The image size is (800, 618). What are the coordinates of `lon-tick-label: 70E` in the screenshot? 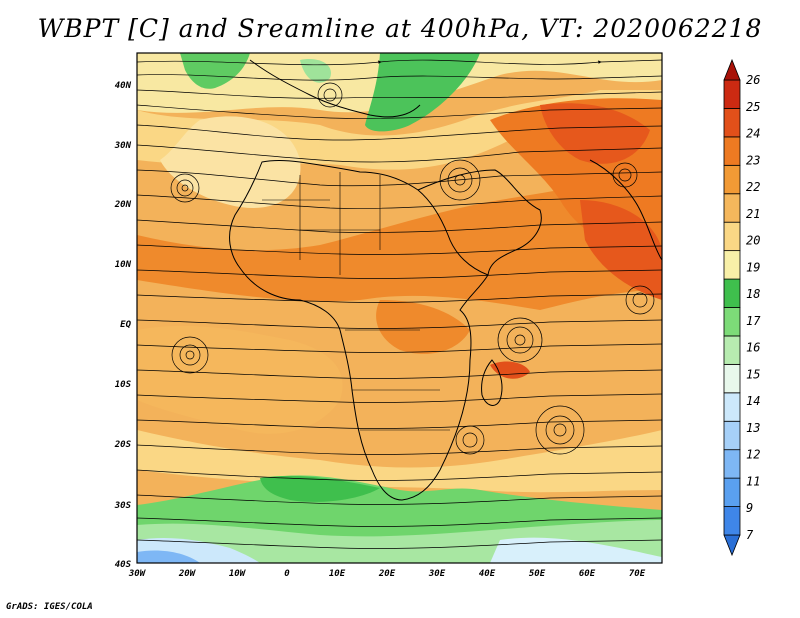 It's located at (637, 574).